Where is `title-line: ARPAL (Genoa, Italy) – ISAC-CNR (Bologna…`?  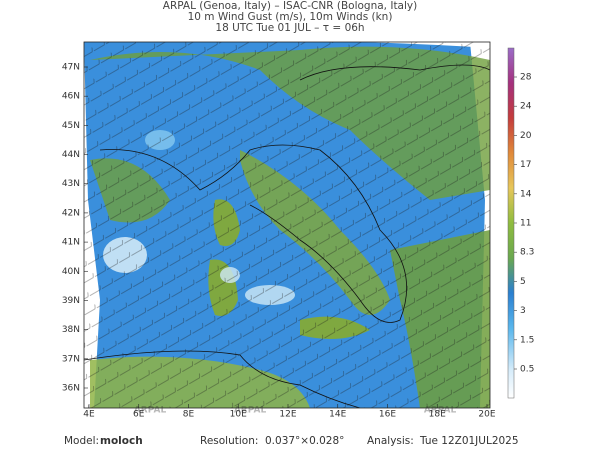
title-line: ARPAL (Genoa, Italy) – ISAC-CNR (Bologna… is located at coordinates (290, 6).